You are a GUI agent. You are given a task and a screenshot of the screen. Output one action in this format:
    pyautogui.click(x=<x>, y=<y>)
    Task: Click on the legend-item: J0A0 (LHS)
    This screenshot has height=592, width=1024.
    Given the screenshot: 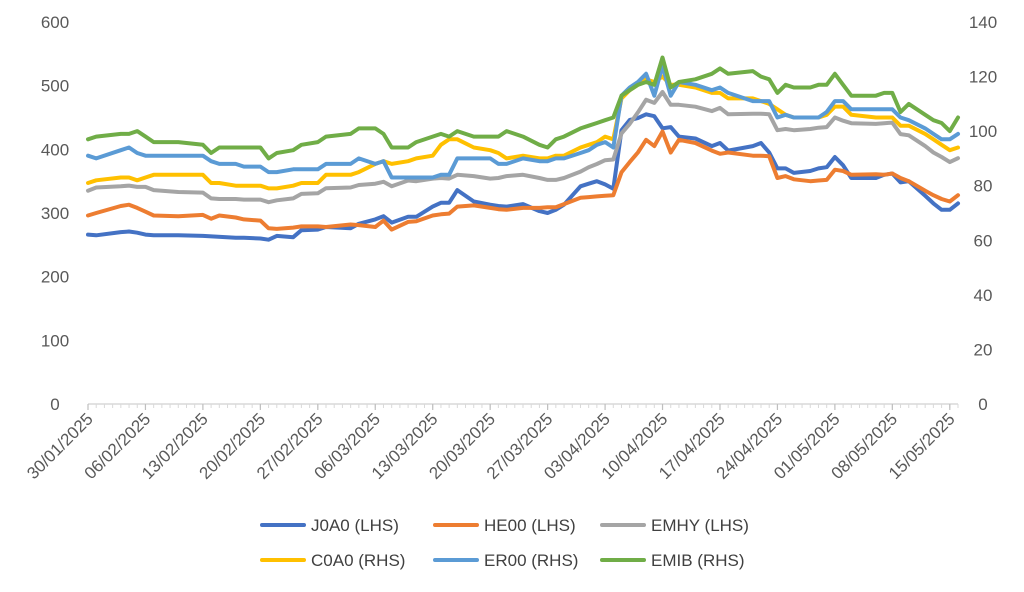 What is the action you would take?
    pyautogui.click(x=329, y=525)
    